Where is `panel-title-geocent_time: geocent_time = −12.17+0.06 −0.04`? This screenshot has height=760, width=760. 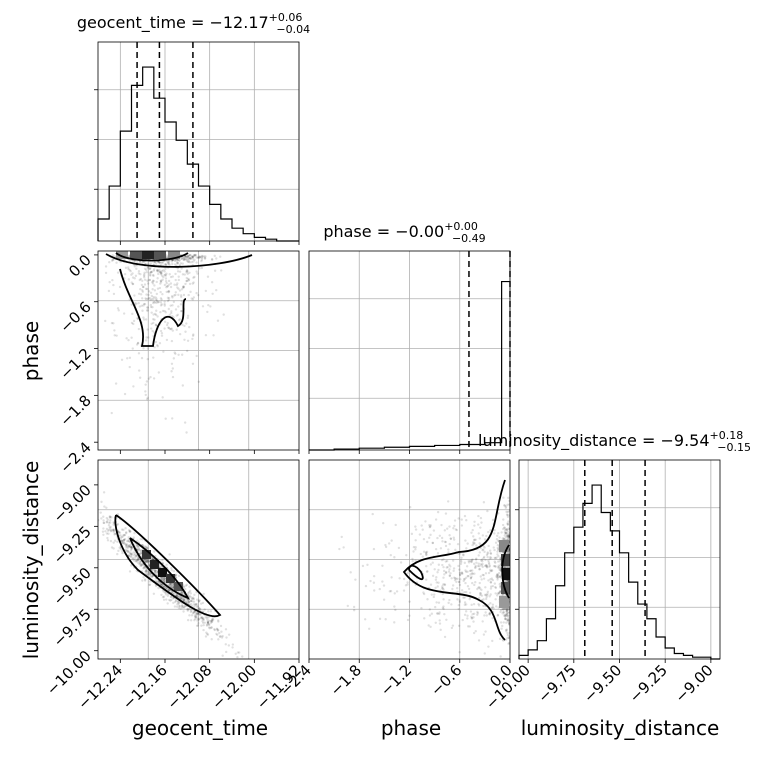
panel-title-geocent_time: geocent_time = −12.17+0.06 −0.04 is located at coordinates (193, 23).